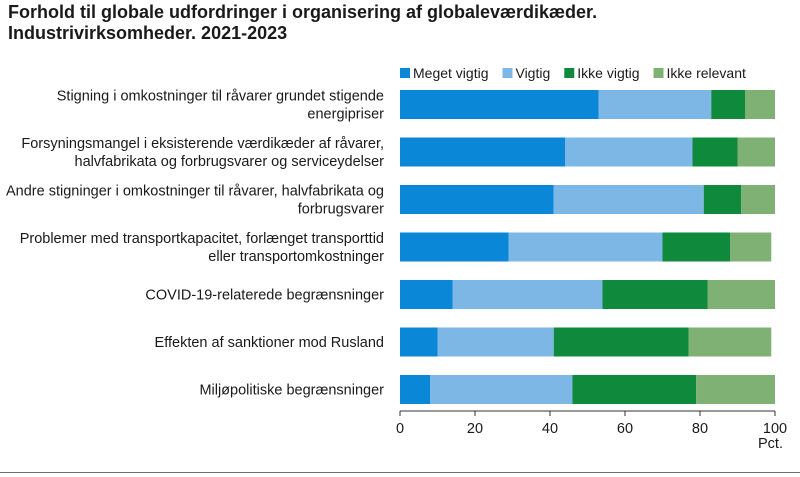 The image size is (800, 477). Describe the element at coordinates (148, 33) in the screenshot. I see `chart-subtitle: Industrivirksomheder. 2021-2023` at that location.